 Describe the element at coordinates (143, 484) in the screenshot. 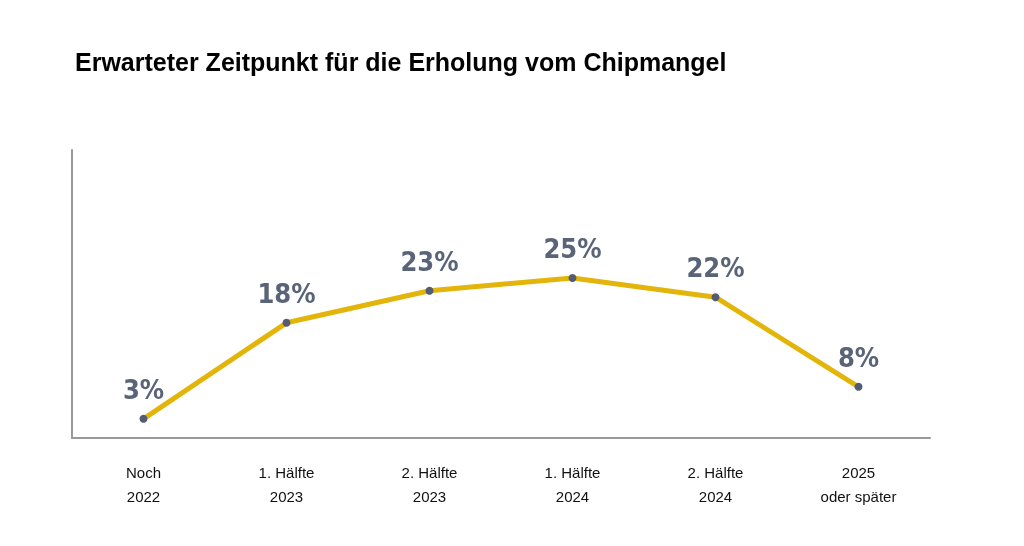

I see `x-tick-label: Noch 2022` at that location.